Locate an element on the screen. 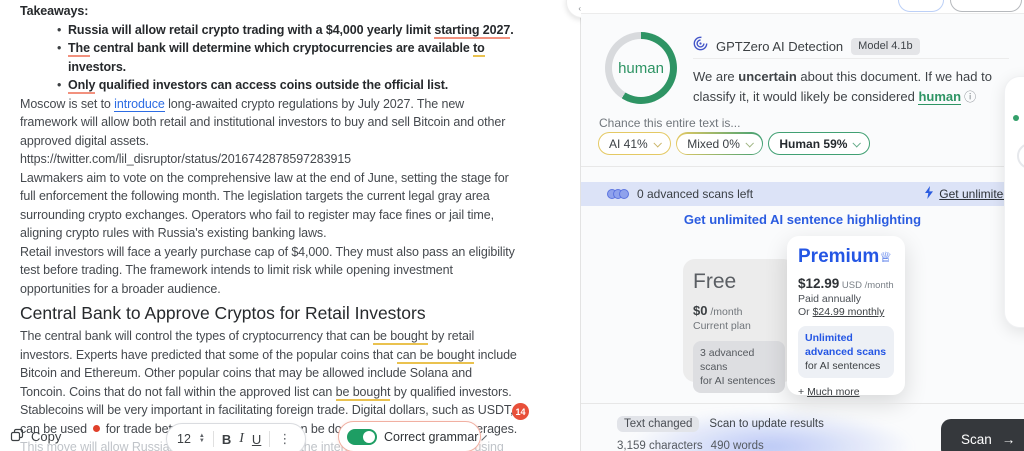 Image resolution: width=1024 pixels, height=451 pixels. text-segment: Takeaways: is located at coordinates (54, 11).